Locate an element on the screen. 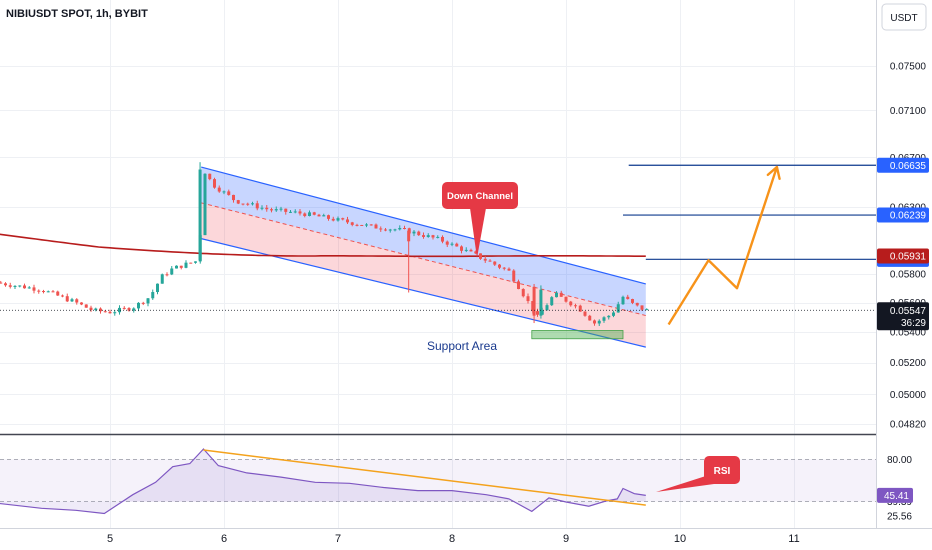 Image resolution: width=932 pixels, height=550 pixels. level-price-label: 0.06635 is located at coordinates (908, 166).